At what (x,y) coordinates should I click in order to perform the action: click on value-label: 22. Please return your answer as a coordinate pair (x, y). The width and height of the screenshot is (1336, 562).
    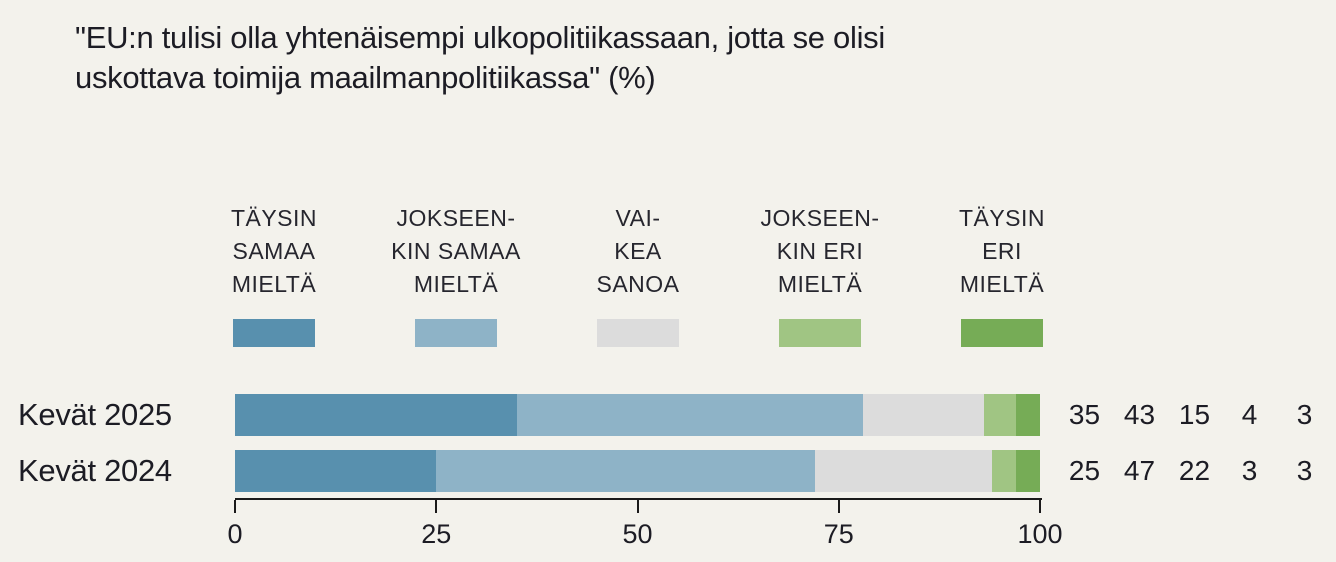
    Looking at the image, I should click on (1194, 470).